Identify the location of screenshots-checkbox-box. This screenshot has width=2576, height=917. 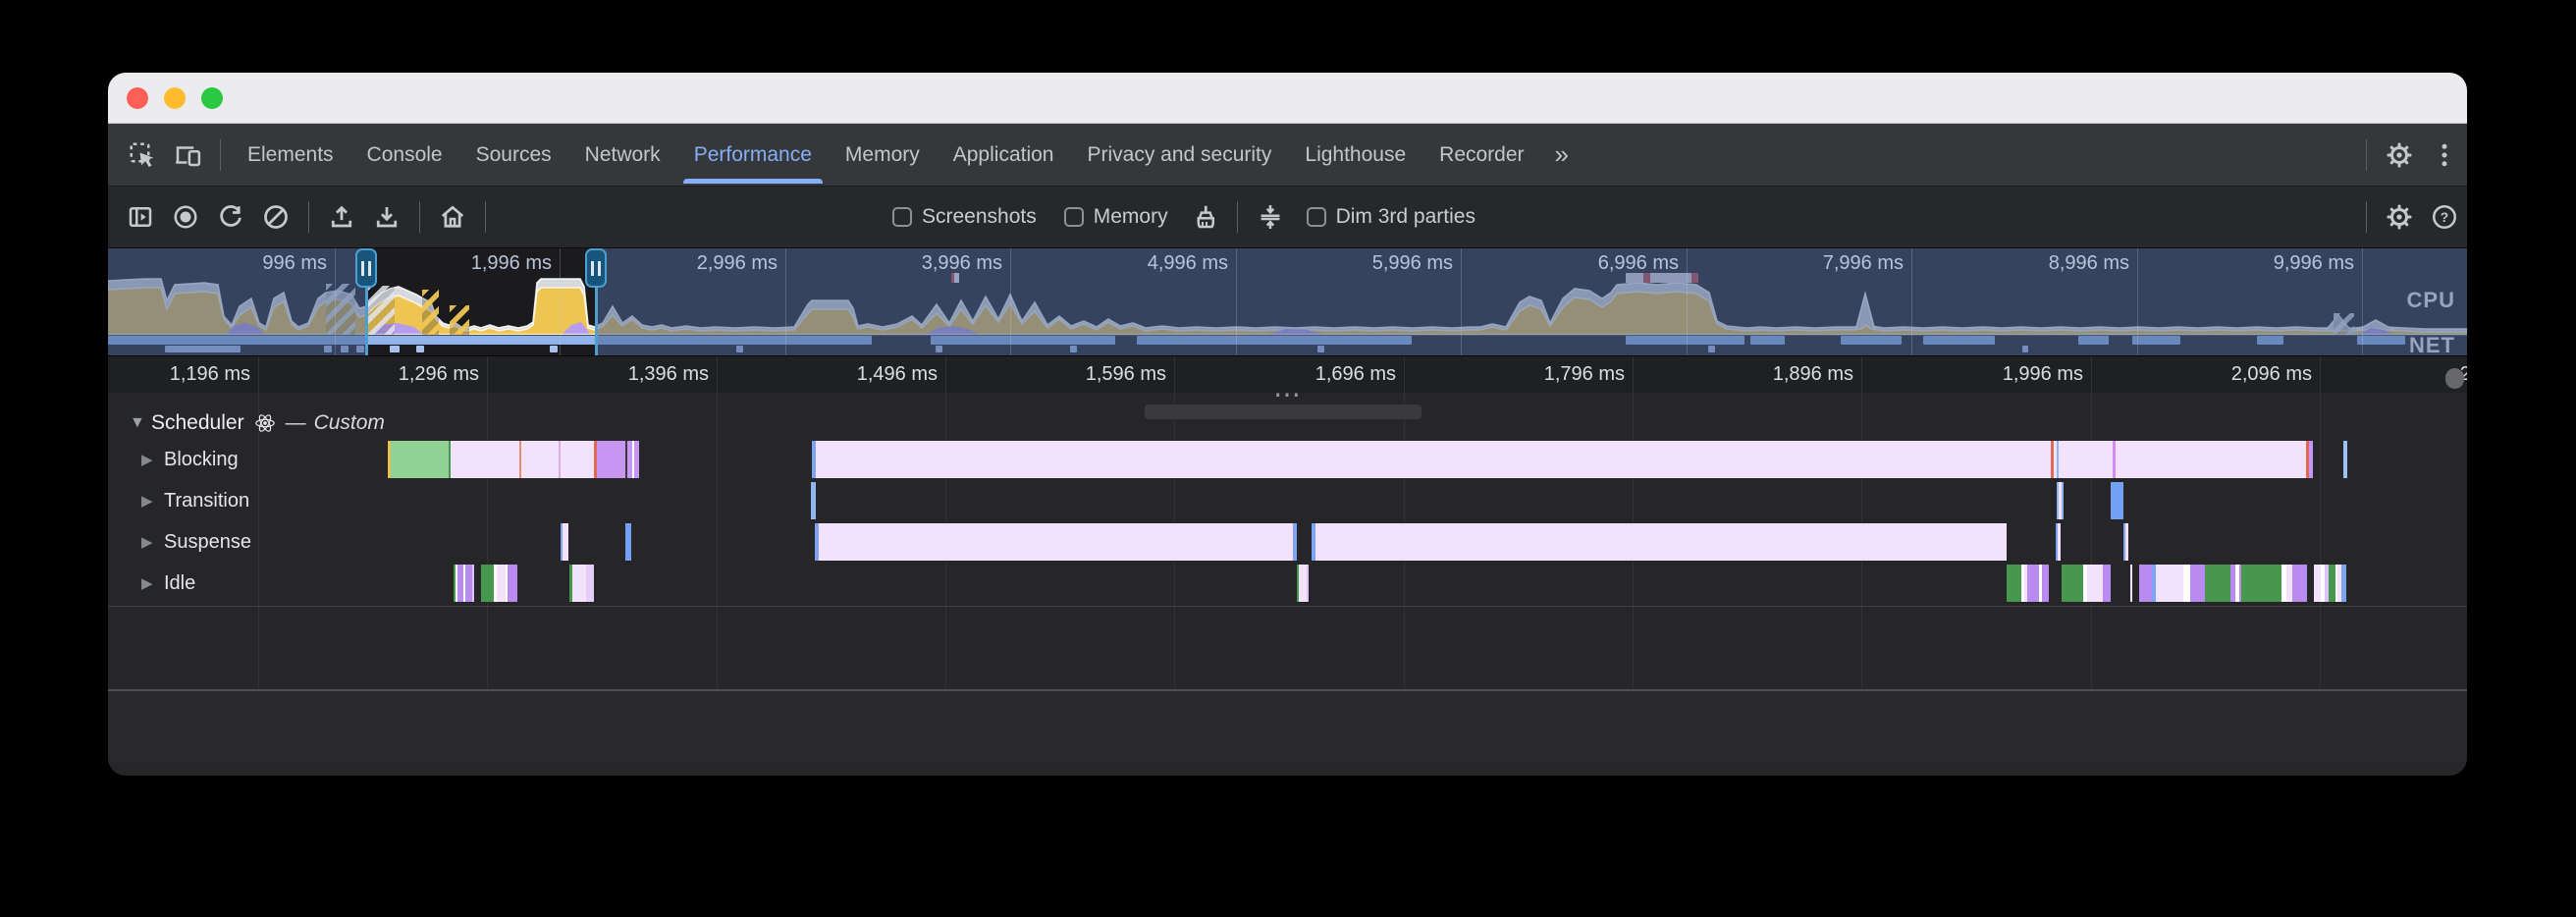
(902, 217).